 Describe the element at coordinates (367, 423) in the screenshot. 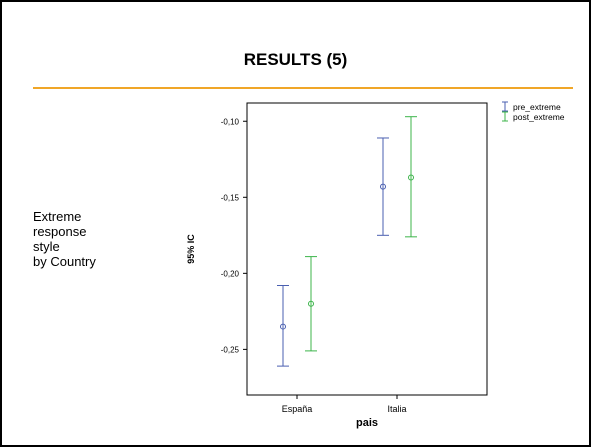

I see `x-axis-title: pais` at that location.